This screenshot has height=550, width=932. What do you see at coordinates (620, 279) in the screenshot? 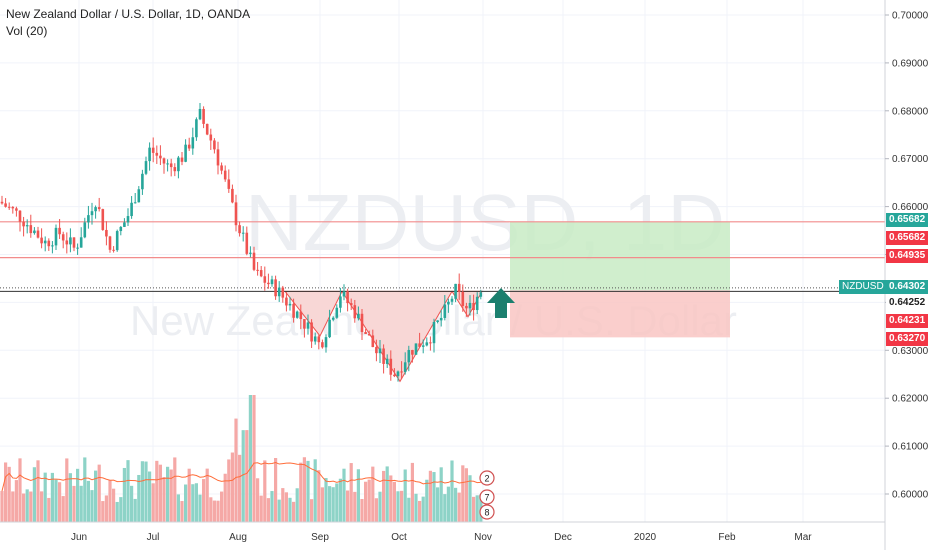
I see `position-zones` at bounding box center [620, 279].